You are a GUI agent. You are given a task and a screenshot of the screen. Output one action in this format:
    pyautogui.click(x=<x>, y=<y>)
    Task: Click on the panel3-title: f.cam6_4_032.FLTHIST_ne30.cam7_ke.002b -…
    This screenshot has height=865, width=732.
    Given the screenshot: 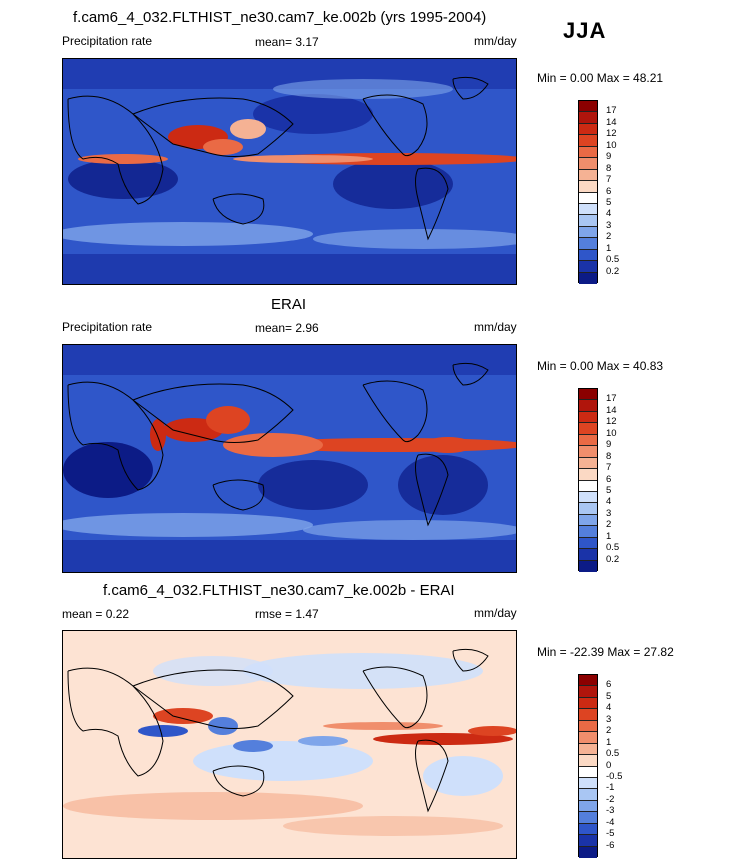 What is the action you would take?
    pyautogui.click(x=279, y=590)
    